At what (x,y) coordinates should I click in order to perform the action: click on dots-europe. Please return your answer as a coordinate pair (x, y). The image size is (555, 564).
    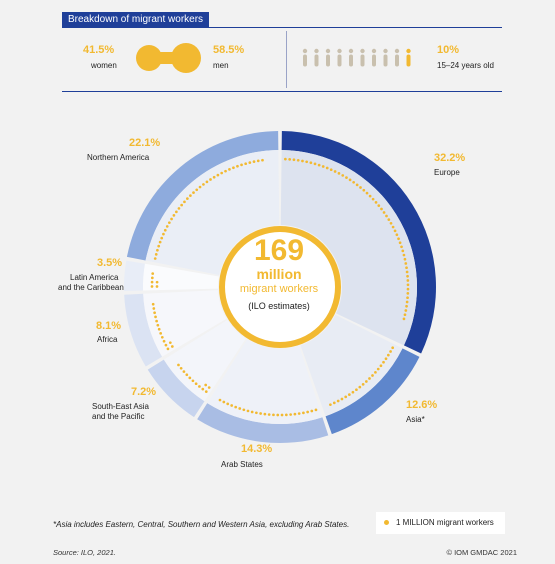
    Looking at the image, I should click on (347, 239).